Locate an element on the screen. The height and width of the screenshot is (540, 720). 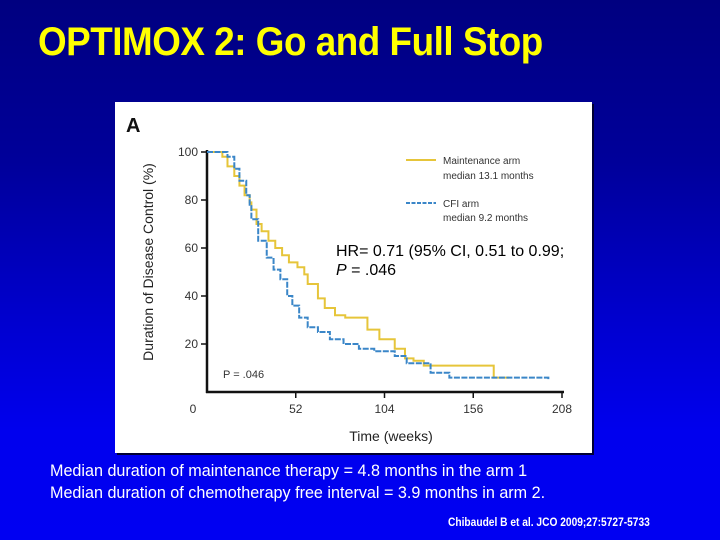
x-tick-label: 156 is located at coordinates (473, 409).